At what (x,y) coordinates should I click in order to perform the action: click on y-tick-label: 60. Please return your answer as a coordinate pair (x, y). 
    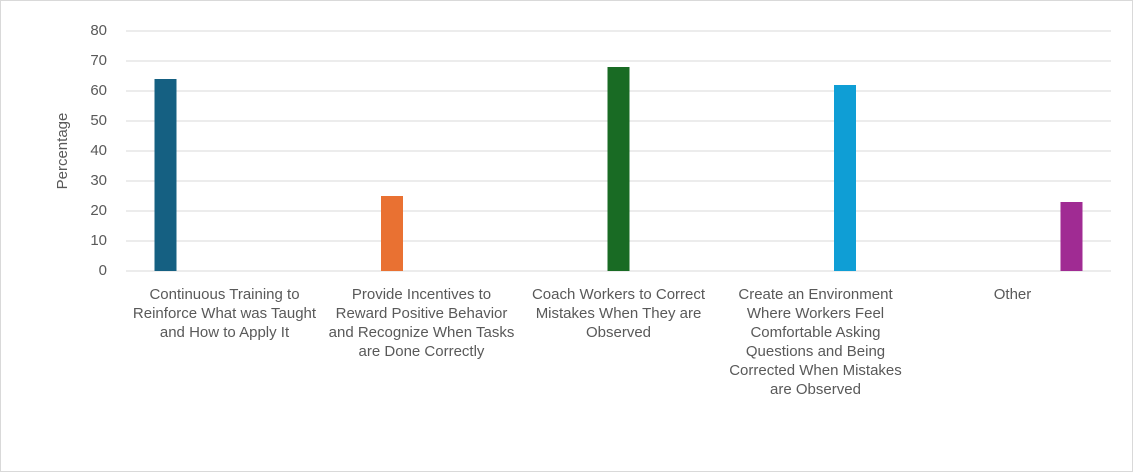
    Looking at the image, I should click on (98, 90).